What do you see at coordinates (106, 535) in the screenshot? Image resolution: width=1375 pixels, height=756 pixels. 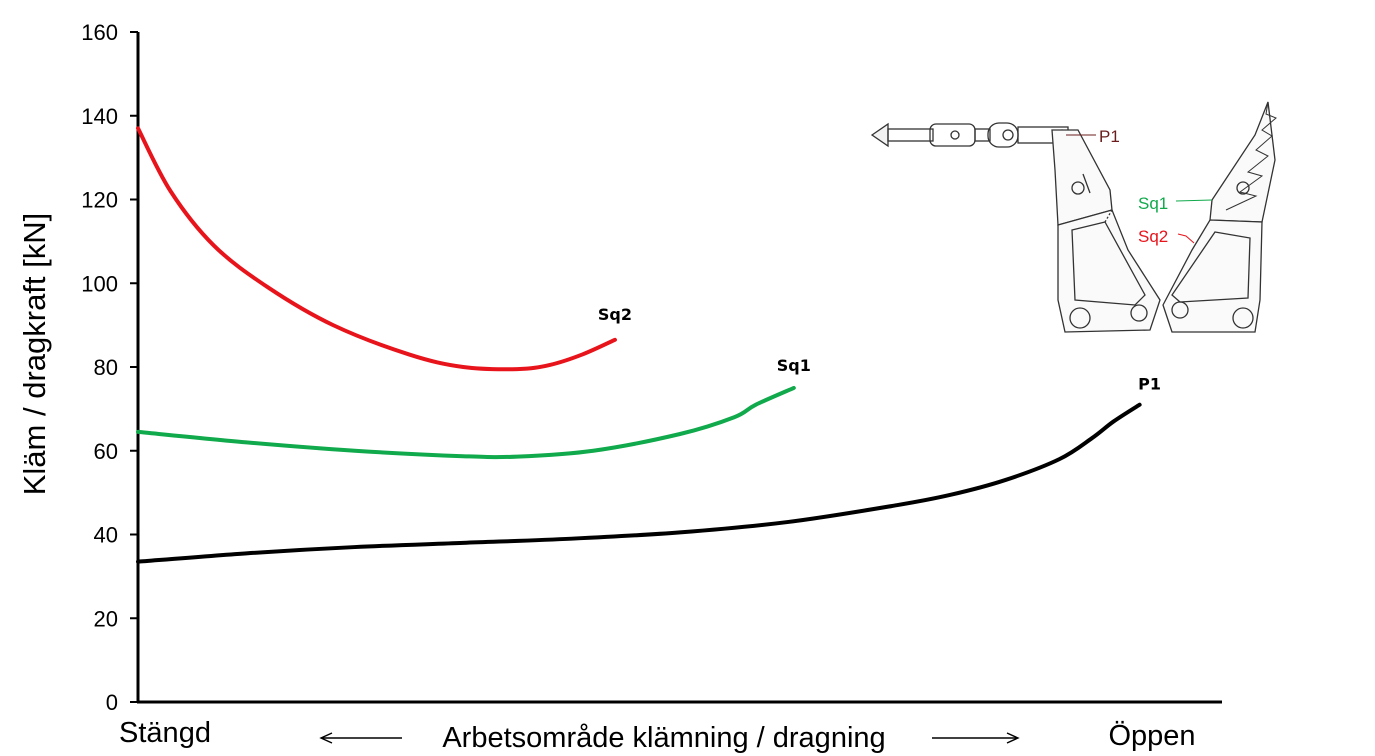 I see `y-tick-label: 40` at bounding box center [106, 535].